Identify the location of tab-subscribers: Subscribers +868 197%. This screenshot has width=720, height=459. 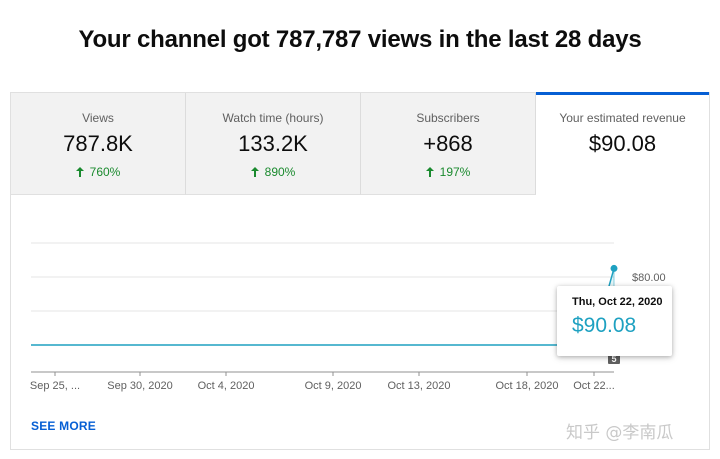
(448, 144).